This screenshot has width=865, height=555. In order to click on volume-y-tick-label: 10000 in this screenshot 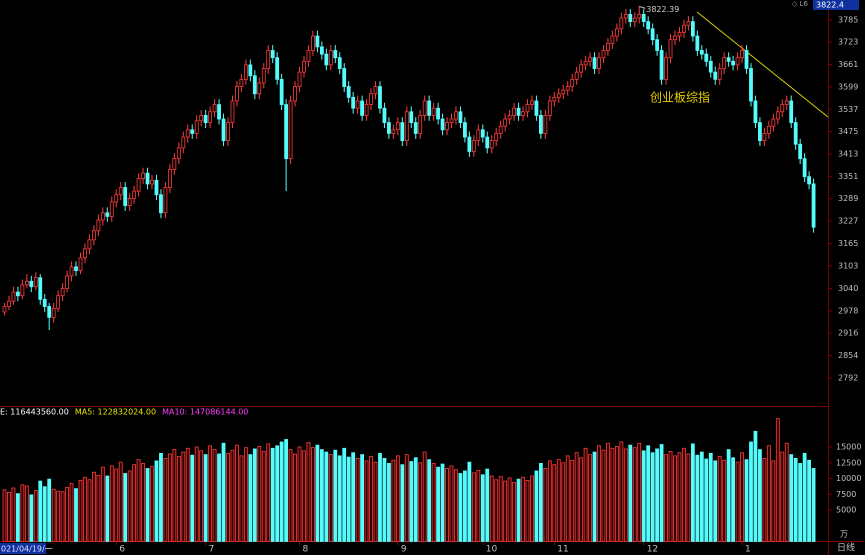, I will do `click(848, 478)`.